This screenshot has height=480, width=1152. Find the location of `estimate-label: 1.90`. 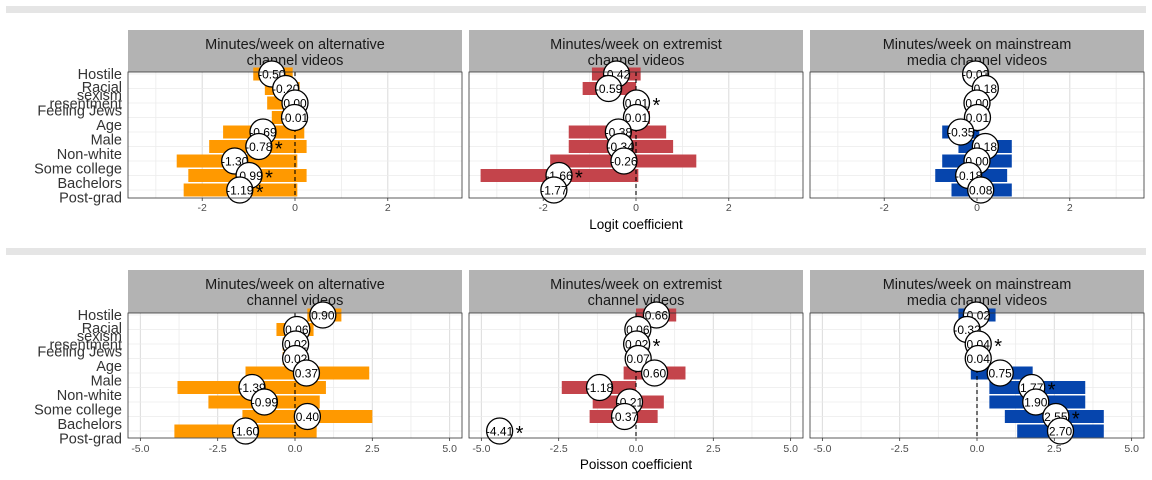

estimate-label: 1.90 is located at coordinates (1036, 403).